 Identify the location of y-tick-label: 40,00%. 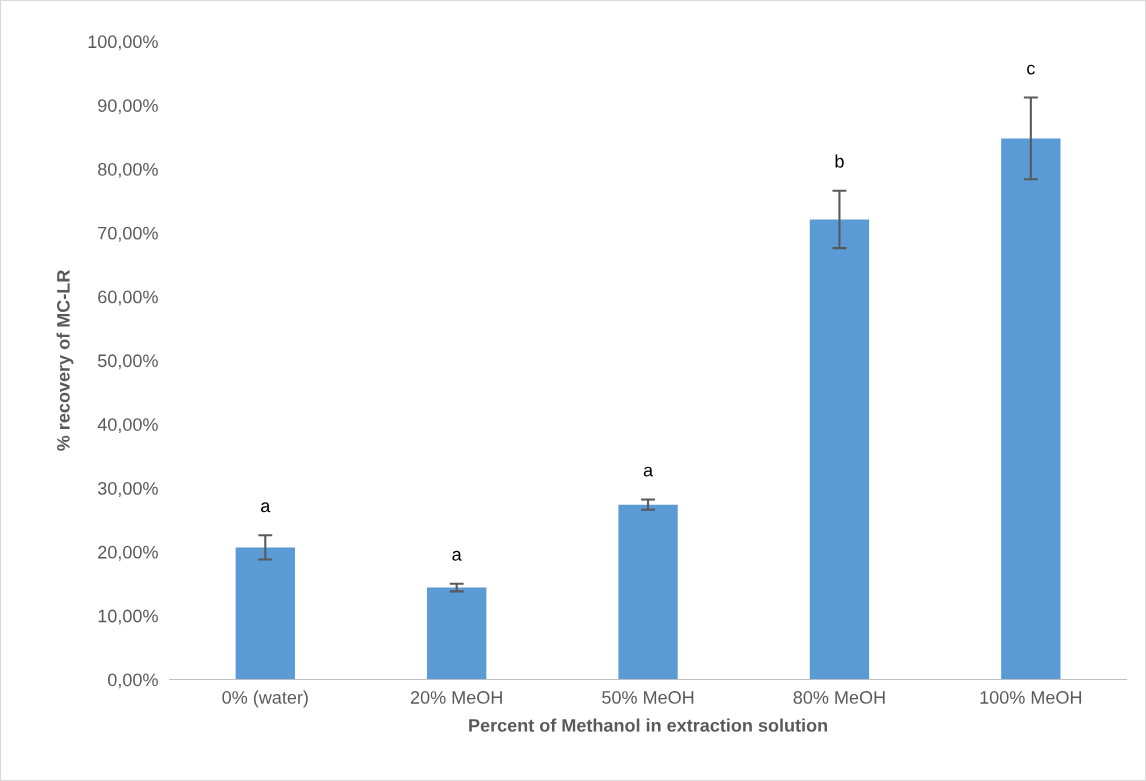
(127, 426).